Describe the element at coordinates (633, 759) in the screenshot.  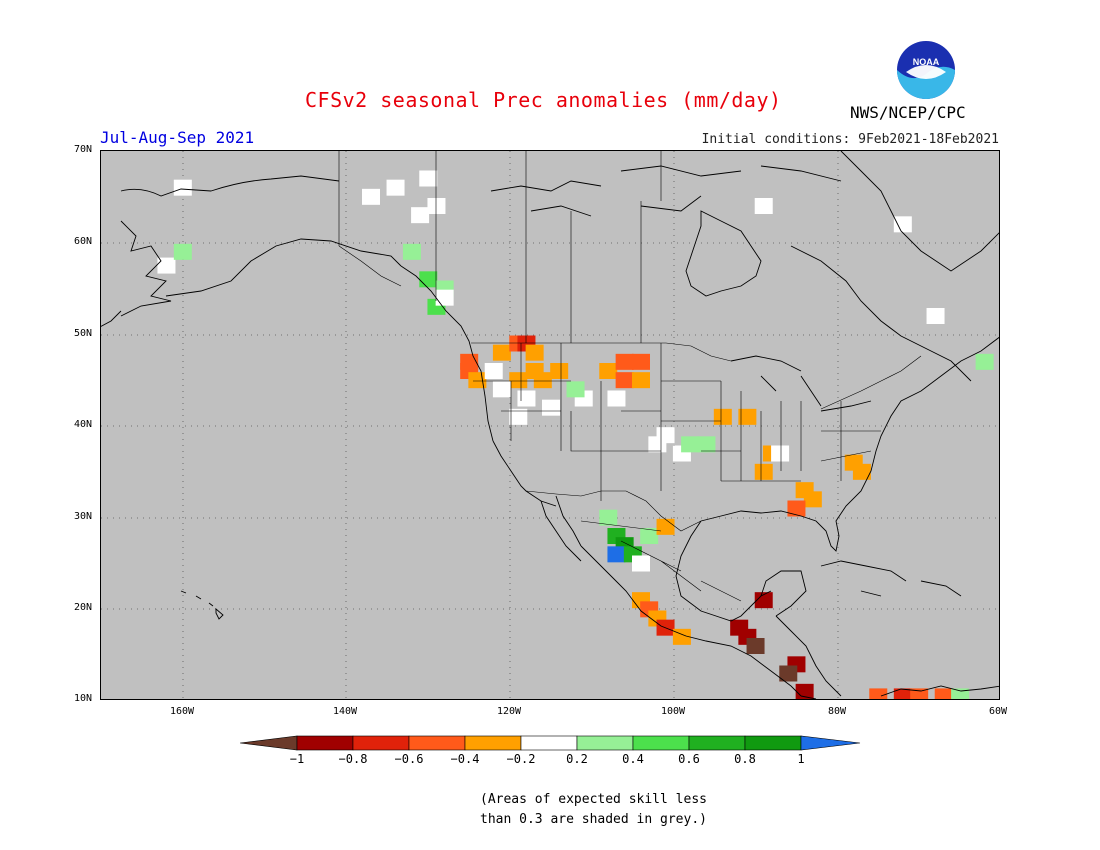
I see `colorbar-tick: 0.4` at that location.